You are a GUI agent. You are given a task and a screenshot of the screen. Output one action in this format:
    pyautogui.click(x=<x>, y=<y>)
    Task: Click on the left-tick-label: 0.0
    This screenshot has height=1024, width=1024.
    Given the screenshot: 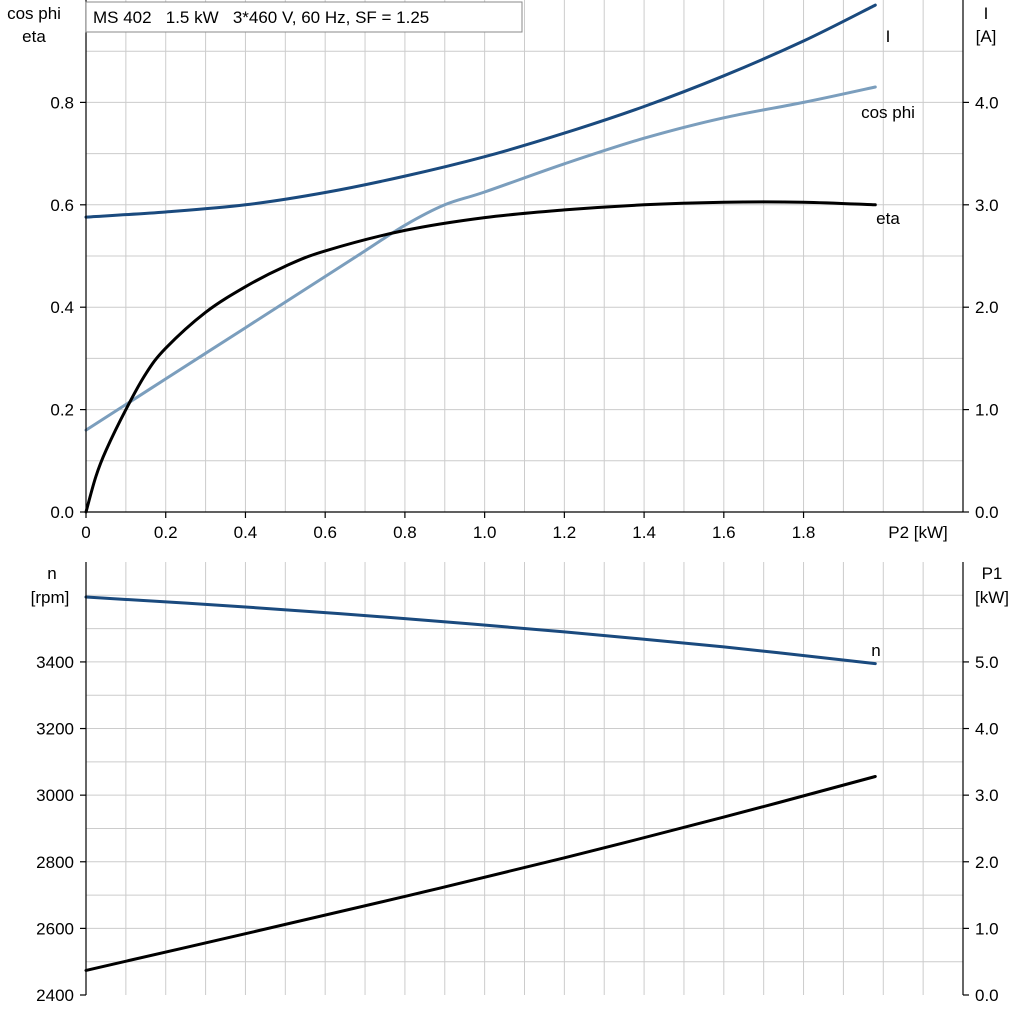 What is the action you would take?
    pyautogui.click(x=62, y=512)
    